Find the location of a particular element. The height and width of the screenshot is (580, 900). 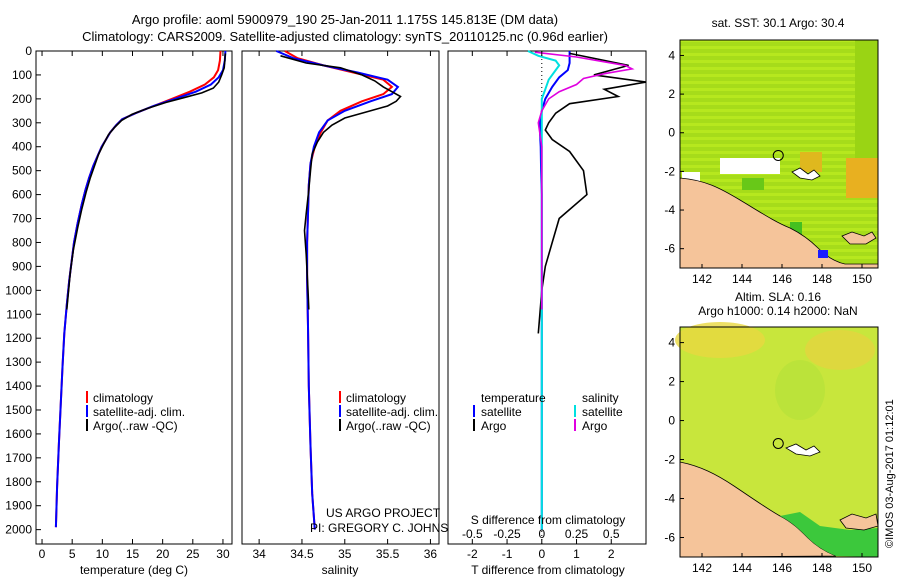

sst-blue-pixel is located at coordinates (823, 254).